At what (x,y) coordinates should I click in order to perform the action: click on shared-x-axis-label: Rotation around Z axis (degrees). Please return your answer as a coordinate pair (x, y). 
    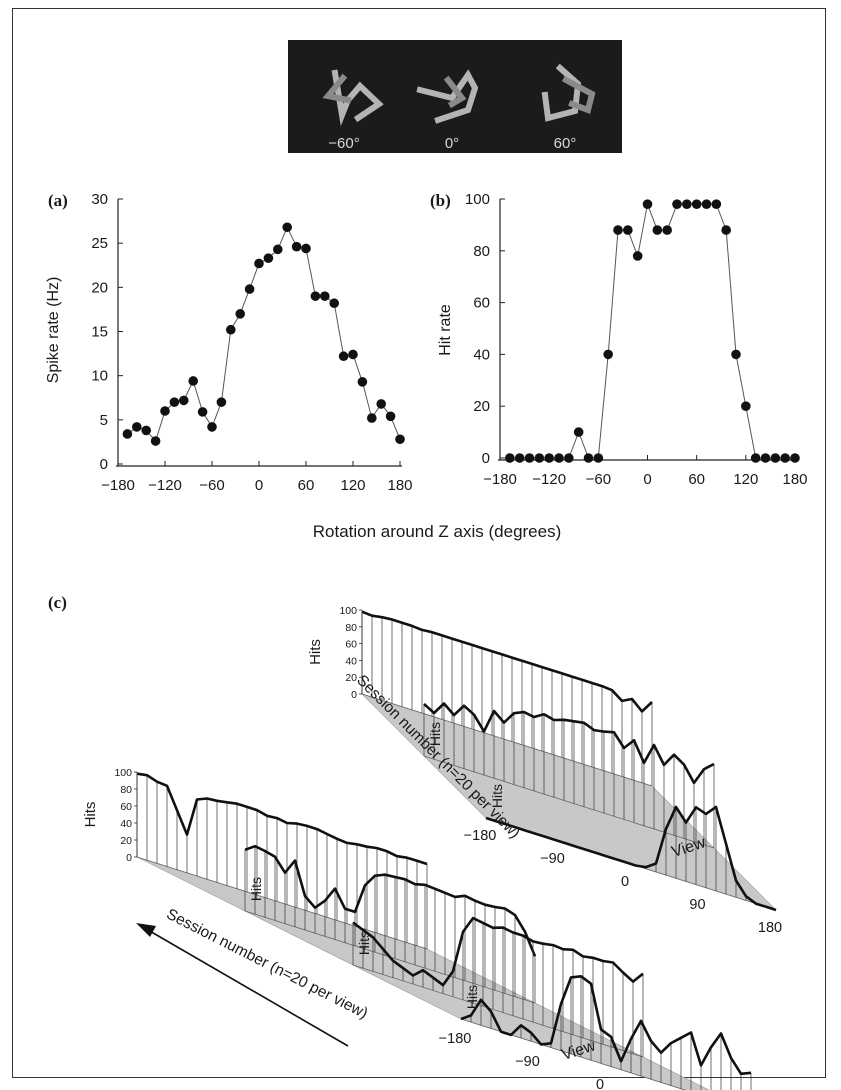
    Looking at the image, I should click on (437, 531).